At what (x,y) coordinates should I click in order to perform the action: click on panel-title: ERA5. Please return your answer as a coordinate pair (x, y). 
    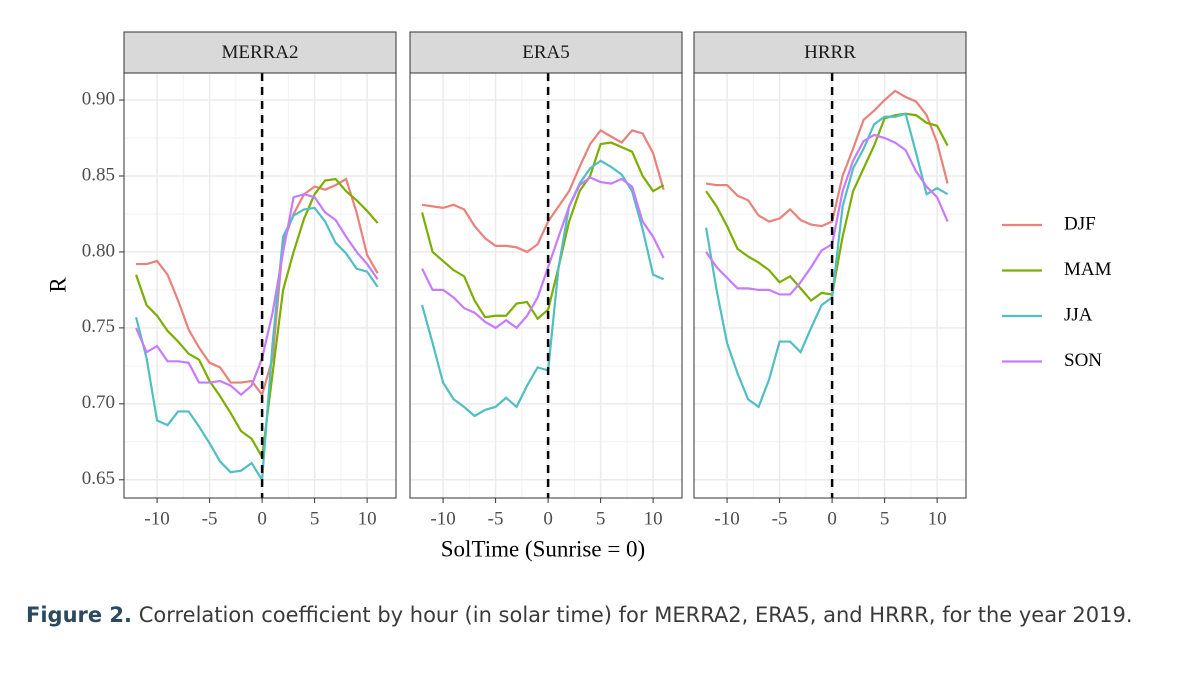
    Looking at the image, I should click on (546, 52).